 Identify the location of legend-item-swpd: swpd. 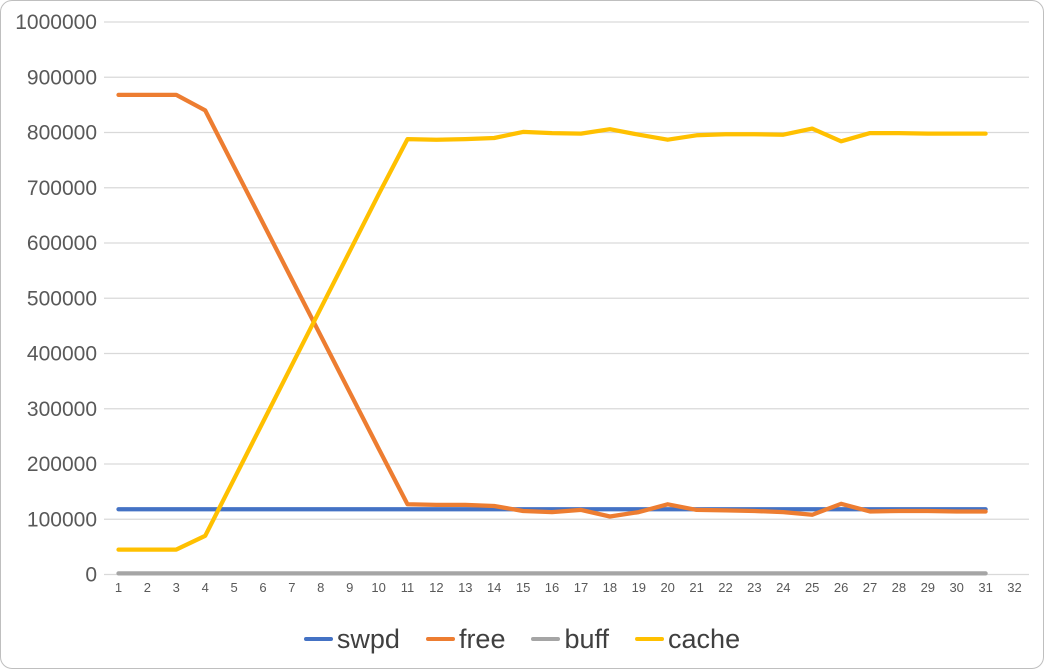
(351, 638).